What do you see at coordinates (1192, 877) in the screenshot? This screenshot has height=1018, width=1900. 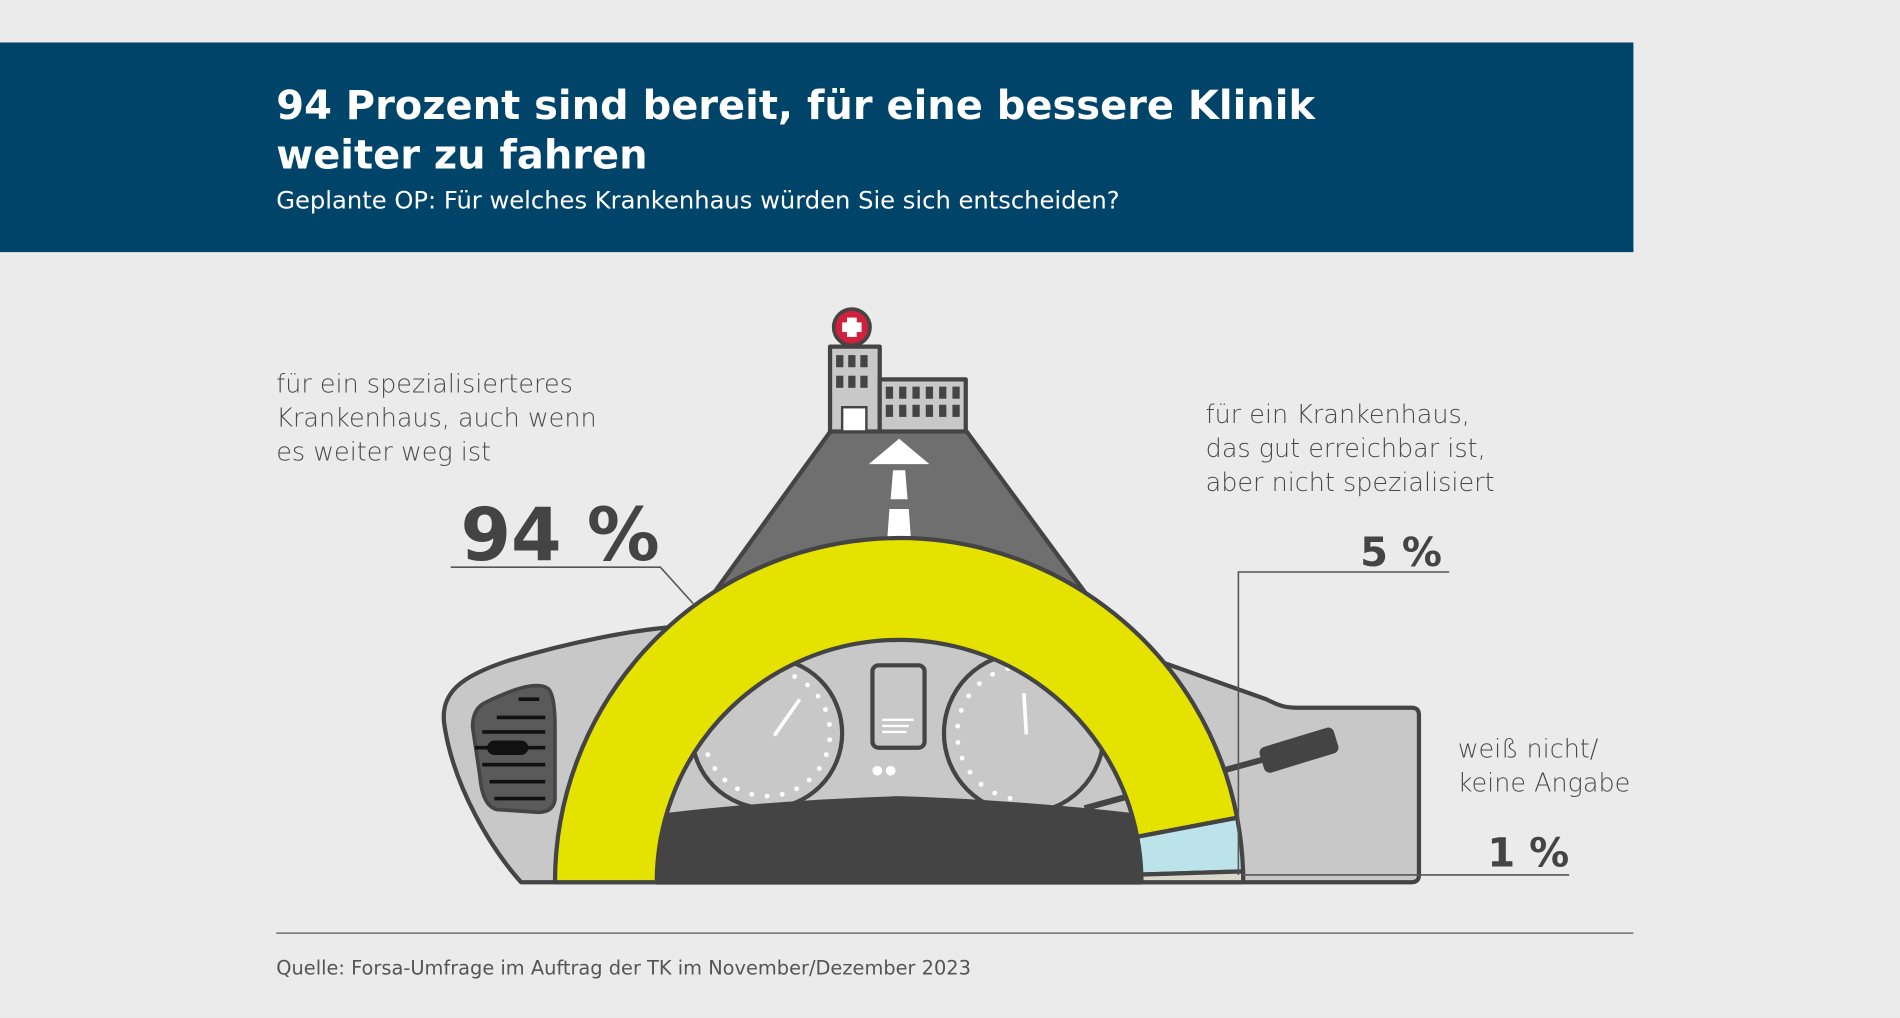 I see `gauge-segment-no-answer` at bounding box center [1192, 877].